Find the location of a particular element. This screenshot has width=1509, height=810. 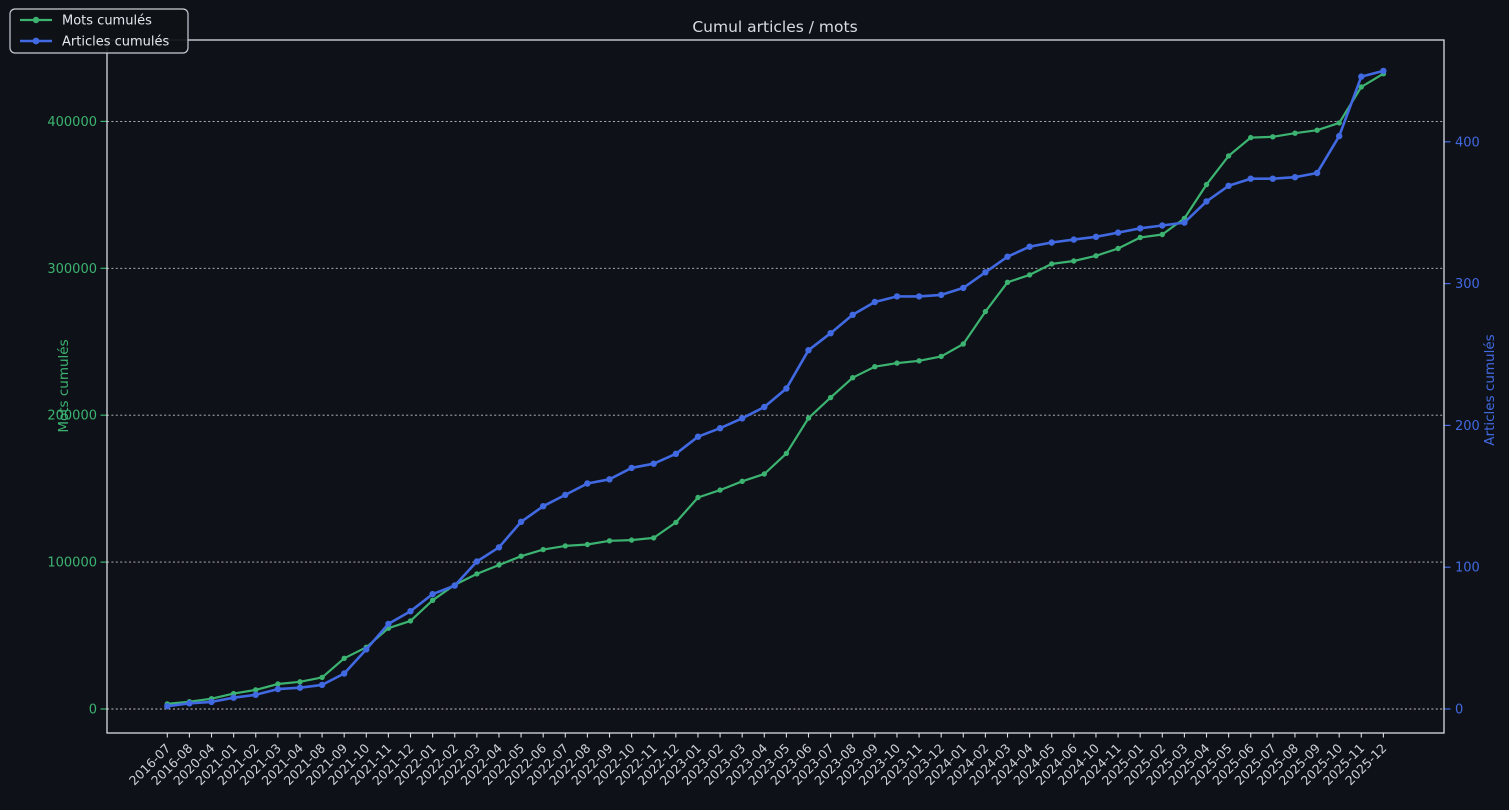

right-tick-label: 300 is located at coordinates (1467, 284).